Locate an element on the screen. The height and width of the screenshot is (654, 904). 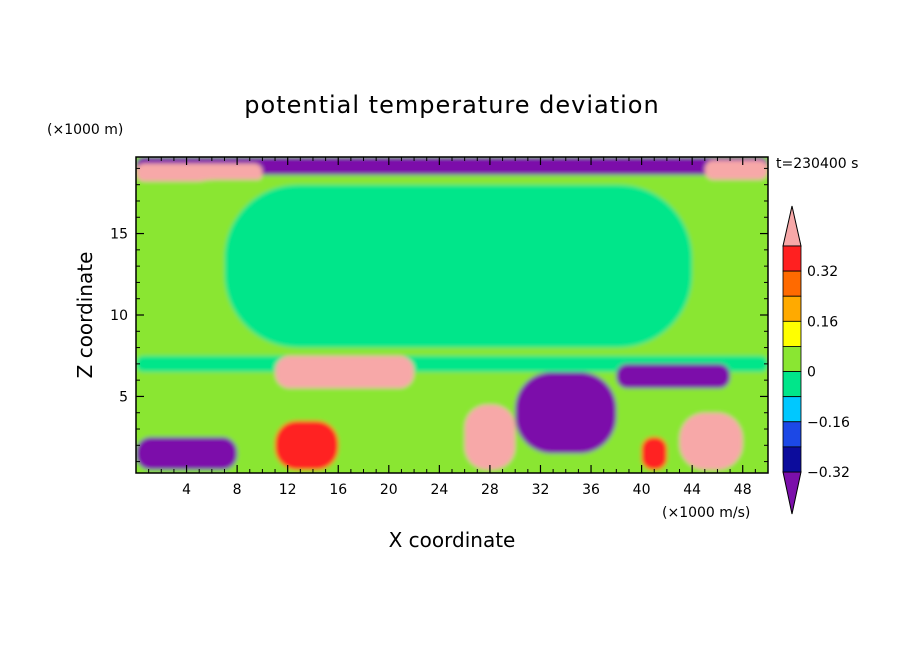
x-tick-label: 36 is located at coordinates (591, 490).